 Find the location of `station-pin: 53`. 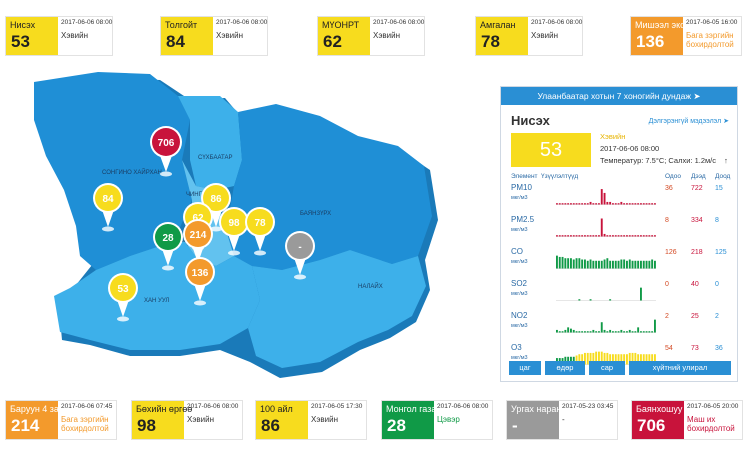

station-pin: 53 is located at coordinates (123, 297).